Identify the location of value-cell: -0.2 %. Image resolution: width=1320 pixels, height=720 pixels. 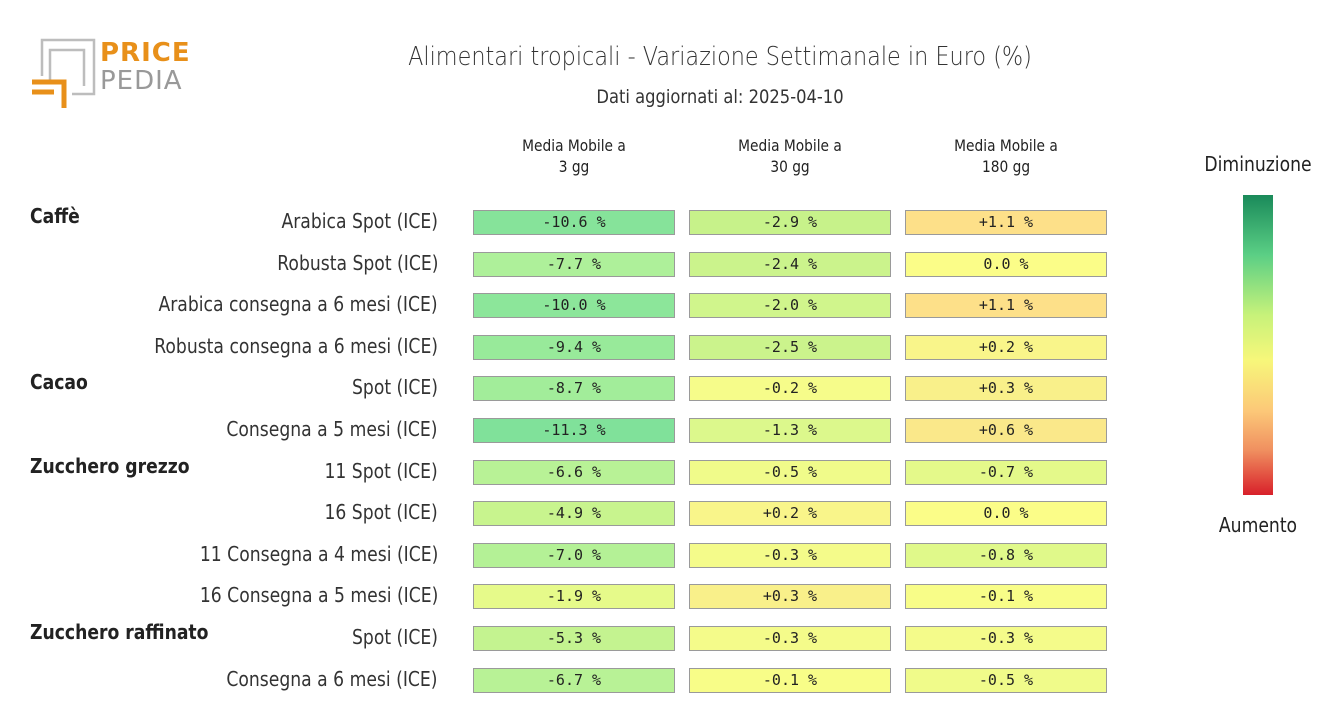
(790, 389).